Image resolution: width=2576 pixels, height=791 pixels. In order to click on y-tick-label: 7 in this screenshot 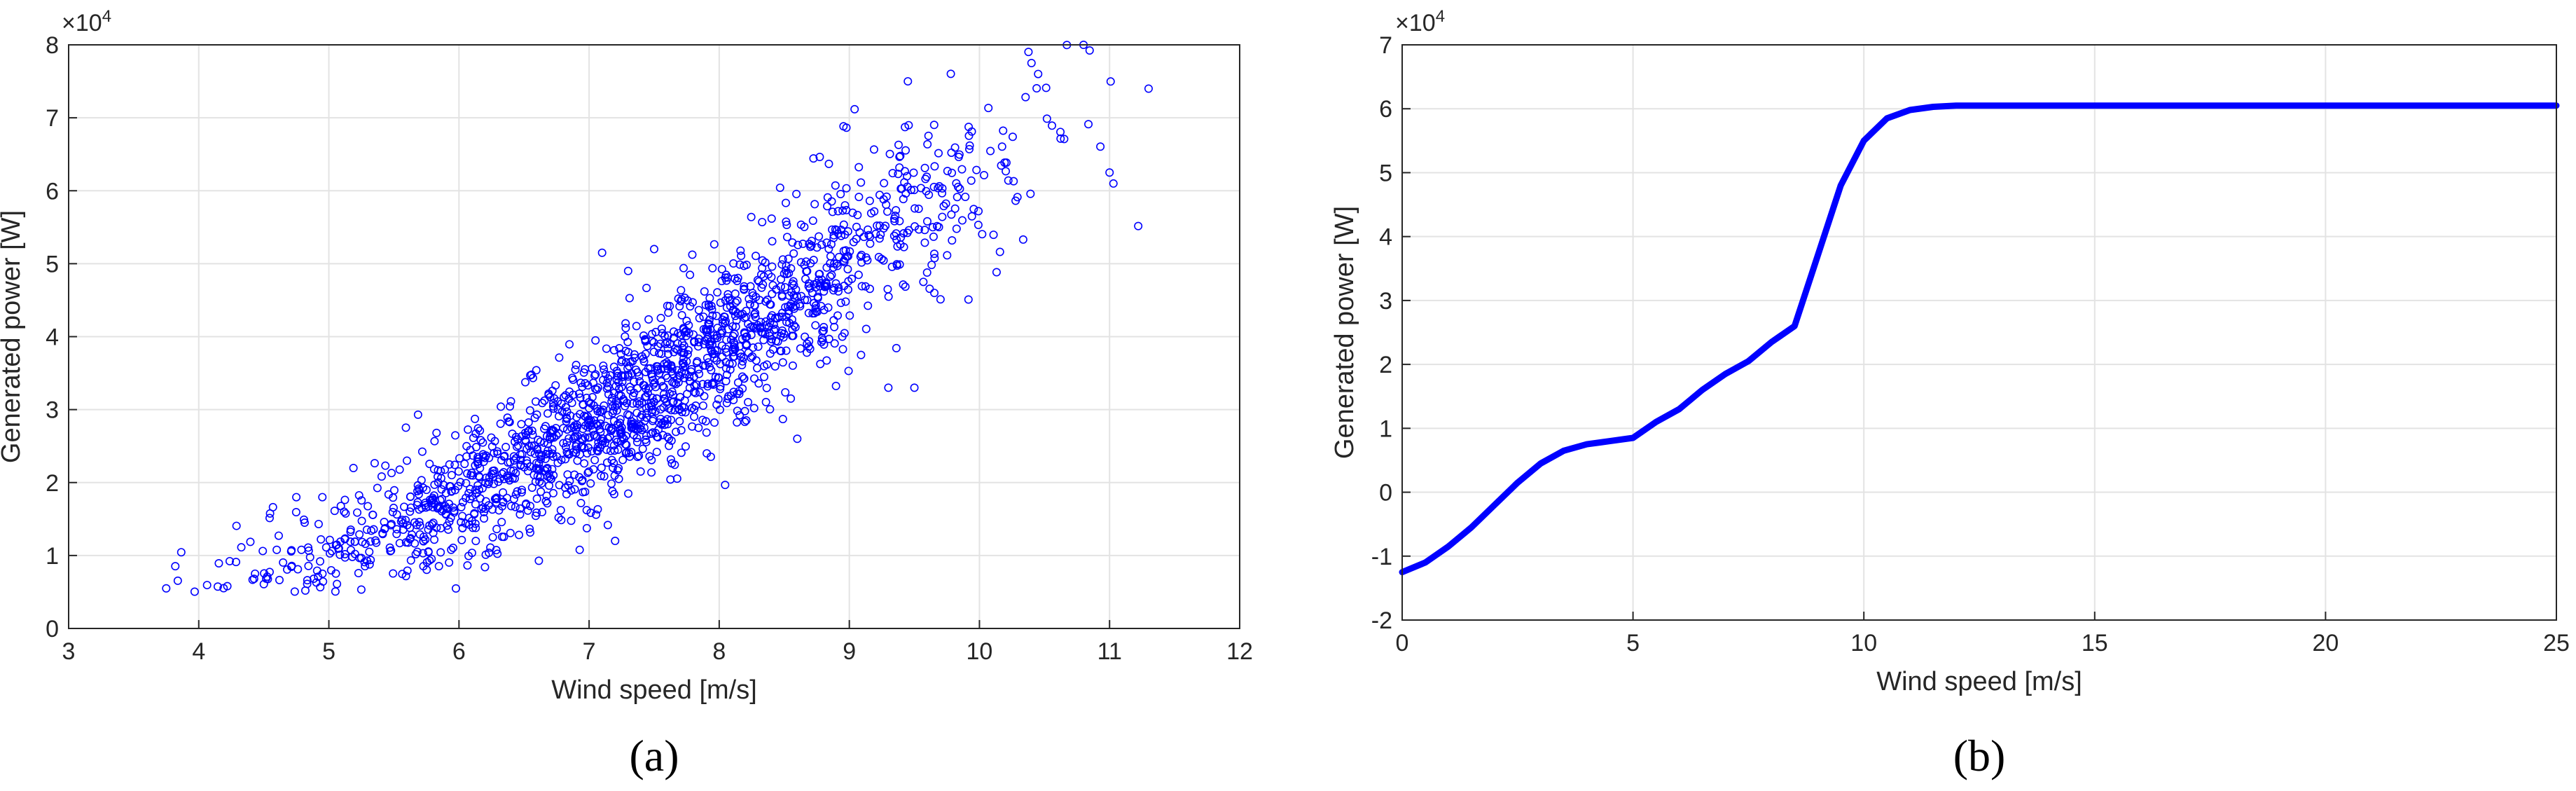, I will do `click(1386, 45)`.